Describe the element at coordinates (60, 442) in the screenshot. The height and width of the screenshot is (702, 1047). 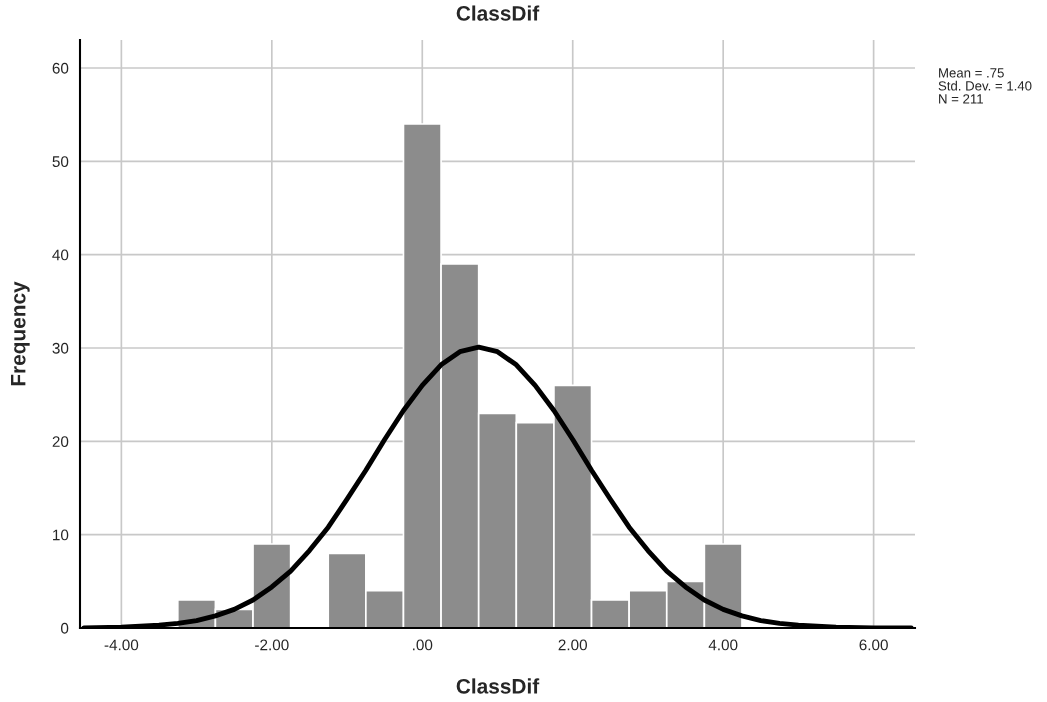
I see `y-tick-label: 20` at that location.